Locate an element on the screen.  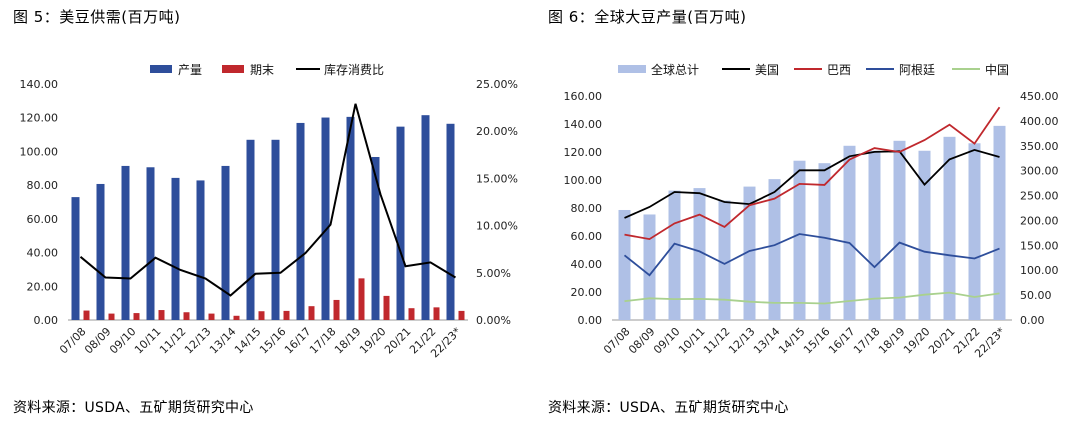
y-right-tick-label: 15.00% is located at coordinates (497, 178).